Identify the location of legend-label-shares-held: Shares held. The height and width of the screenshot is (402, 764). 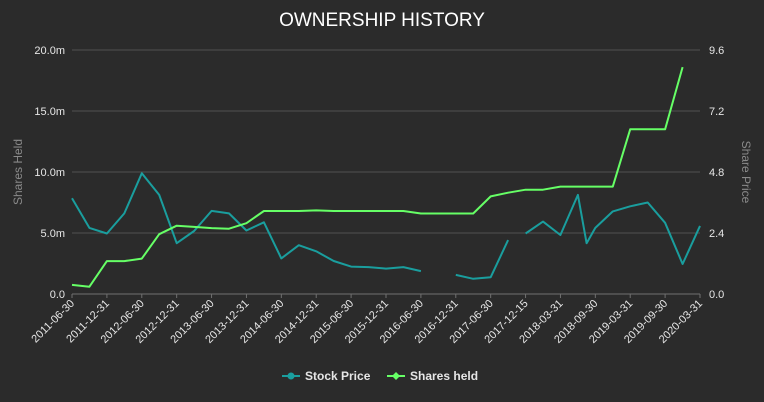
(444, 376).